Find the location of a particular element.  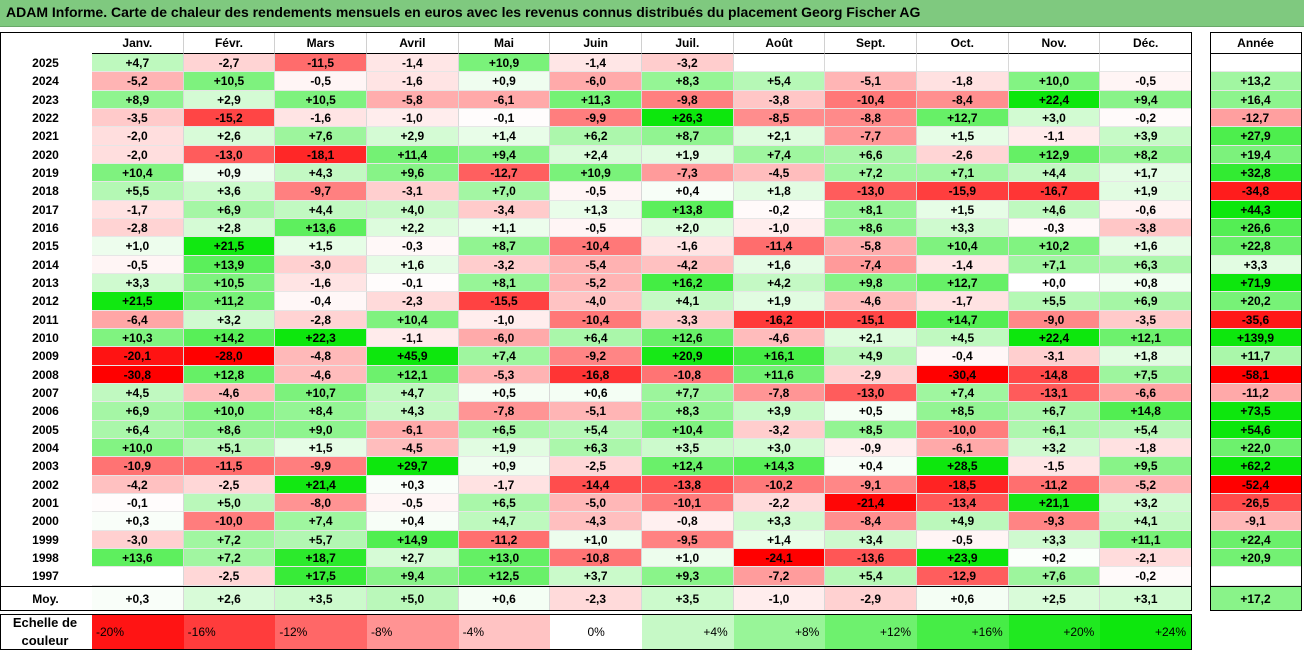

annual-cell: +62,2 is located at coordinates (1256, 466).